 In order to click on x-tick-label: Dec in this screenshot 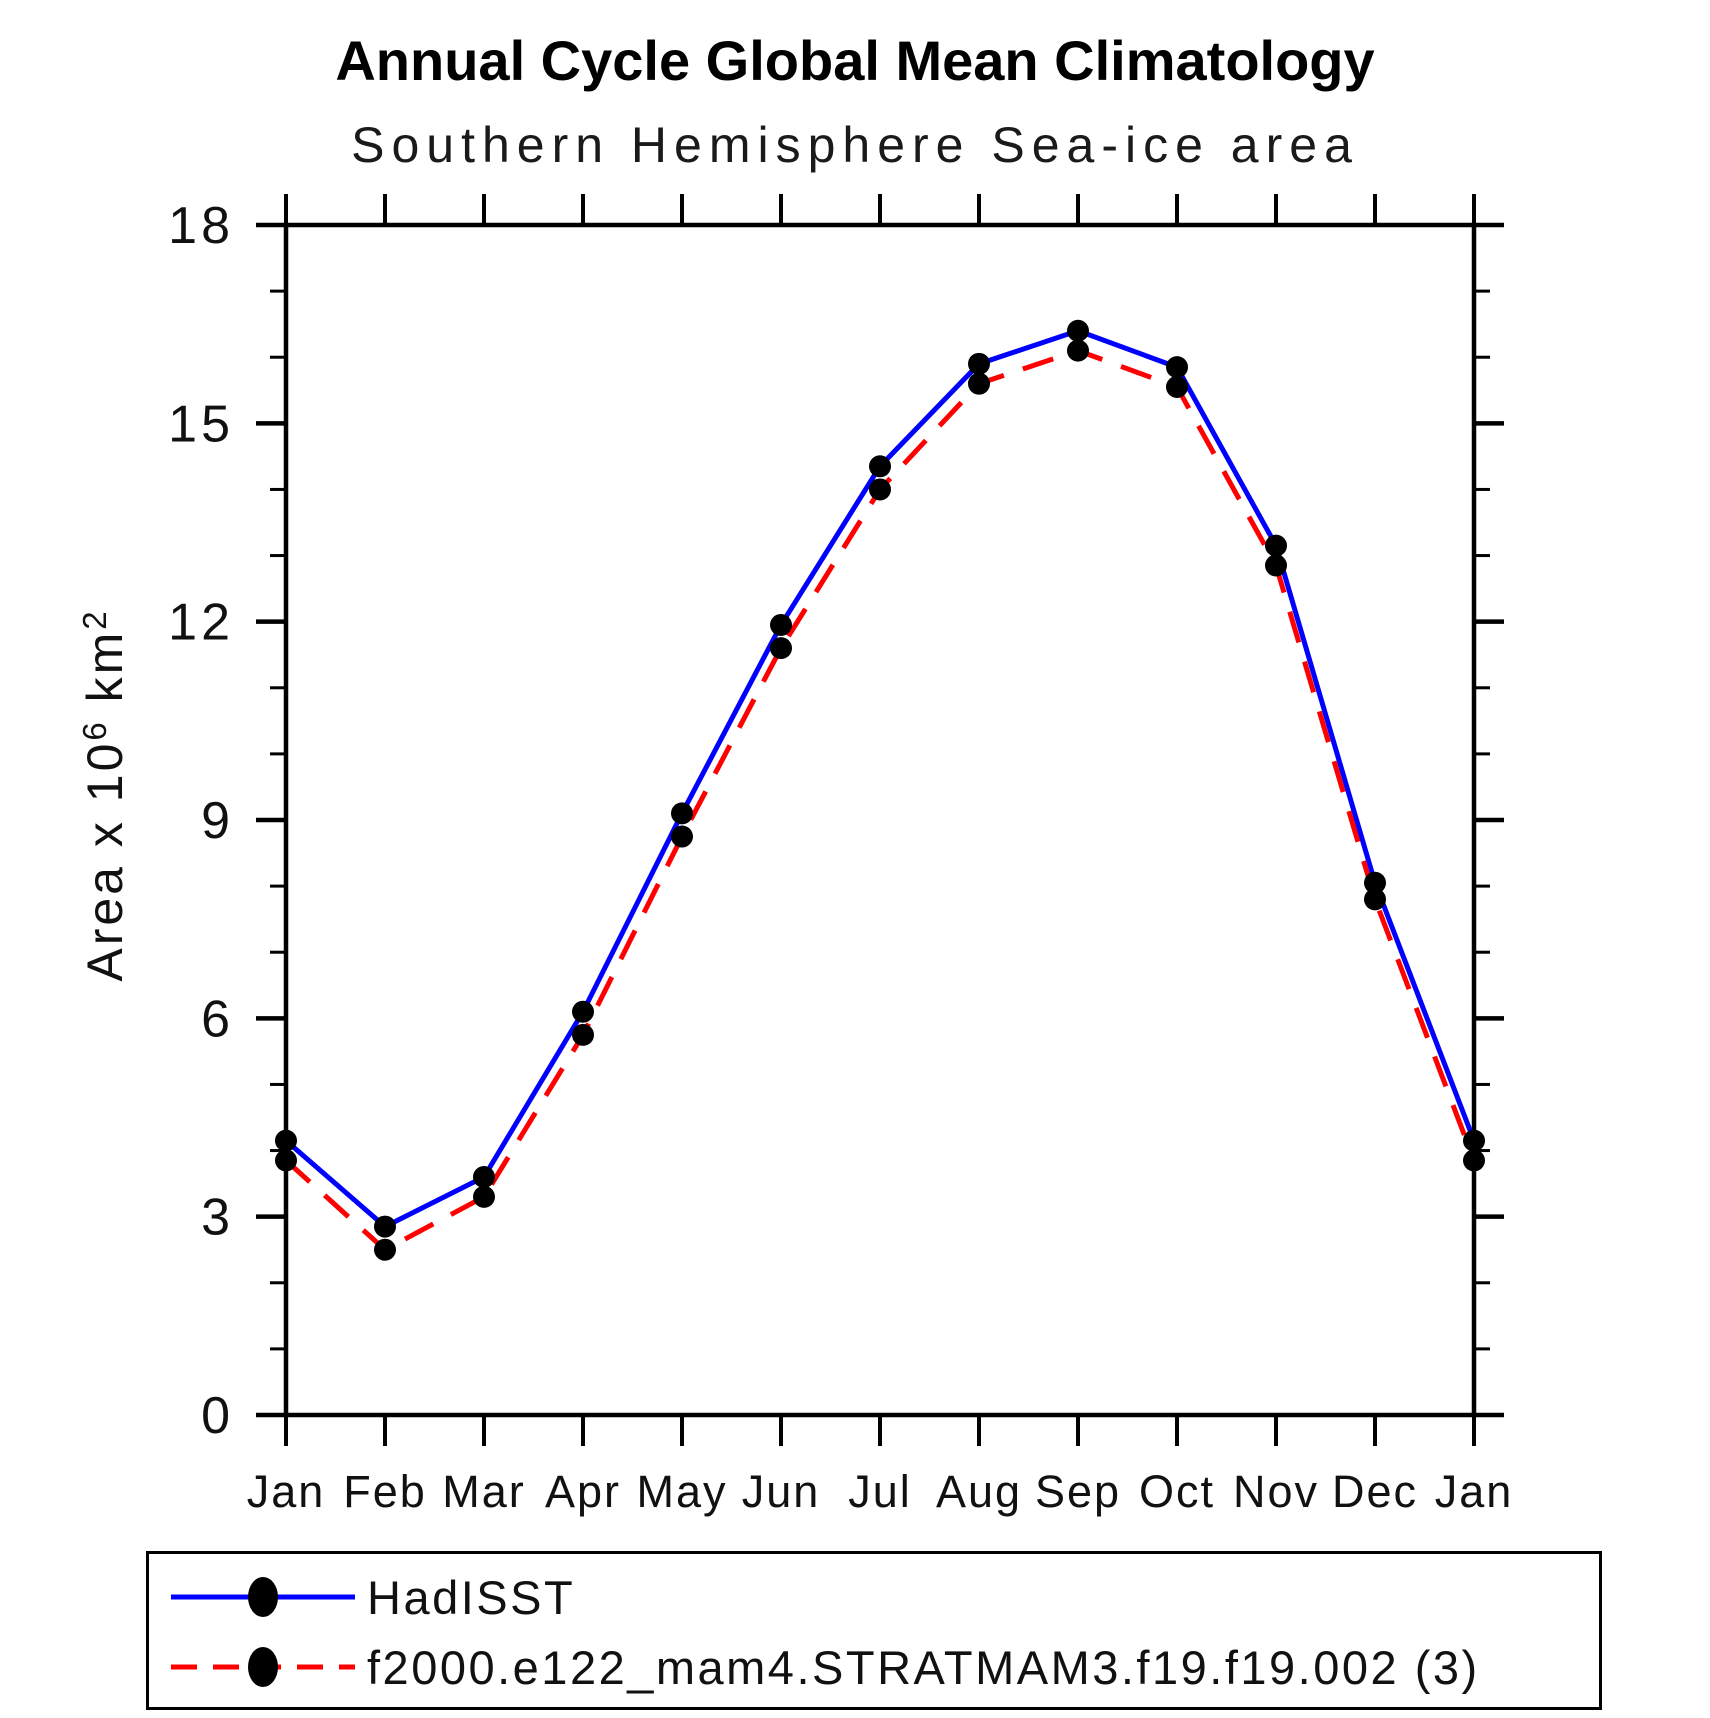, I will do `click(1375, 1491)`.